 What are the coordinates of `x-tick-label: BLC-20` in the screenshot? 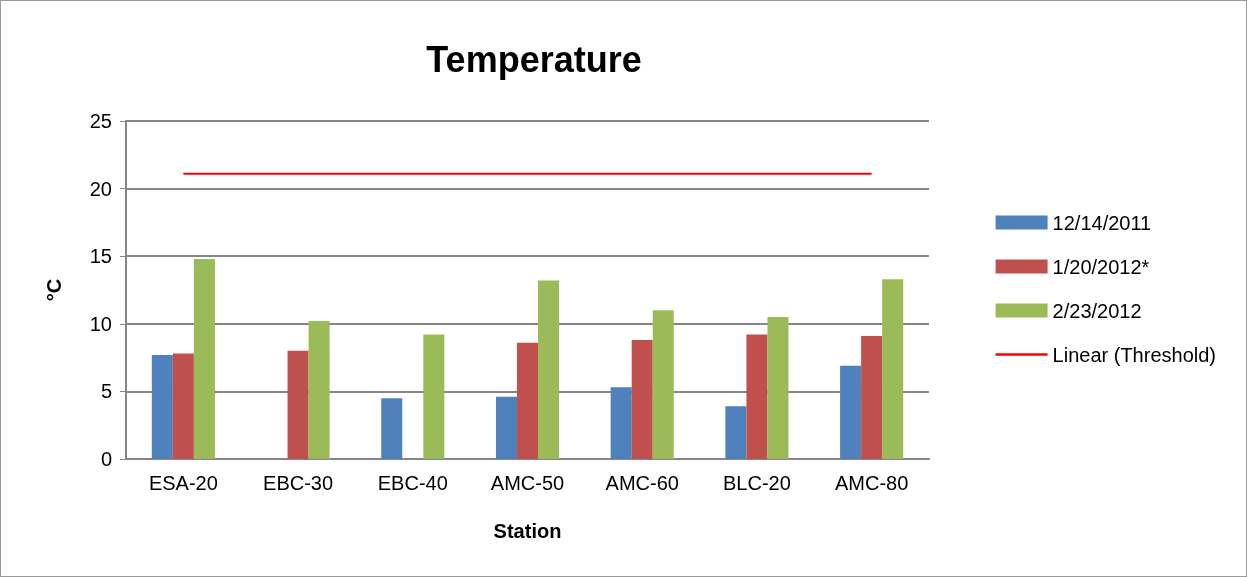 It's located at (757, 483).